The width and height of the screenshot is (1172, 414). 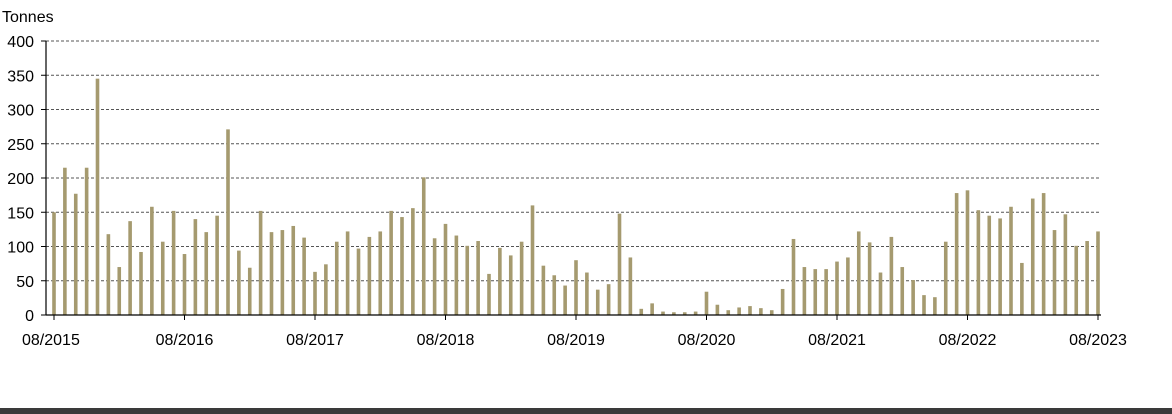 What do you see at coordinates (29, 316) in the screenshot?
I see `y-tick-label: 0` at bounding box center [29, 316].